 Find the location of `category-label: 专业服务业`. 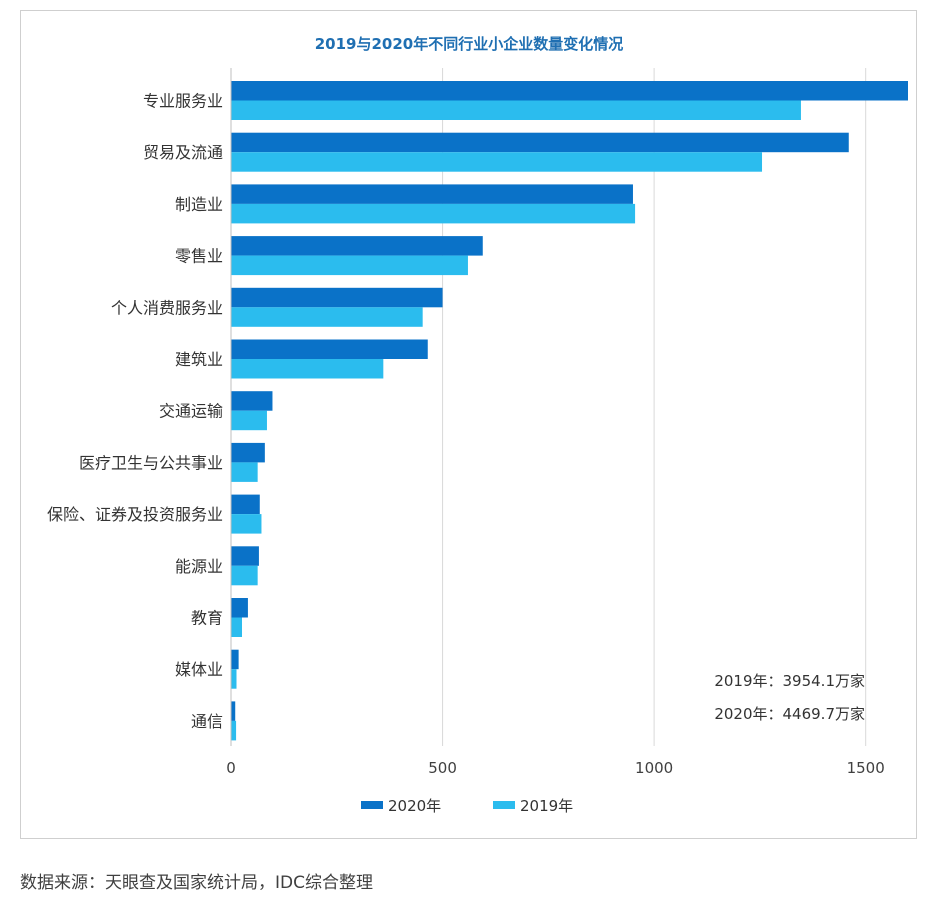

category-label: 专业服务业 is located at coordinates (183, 101).